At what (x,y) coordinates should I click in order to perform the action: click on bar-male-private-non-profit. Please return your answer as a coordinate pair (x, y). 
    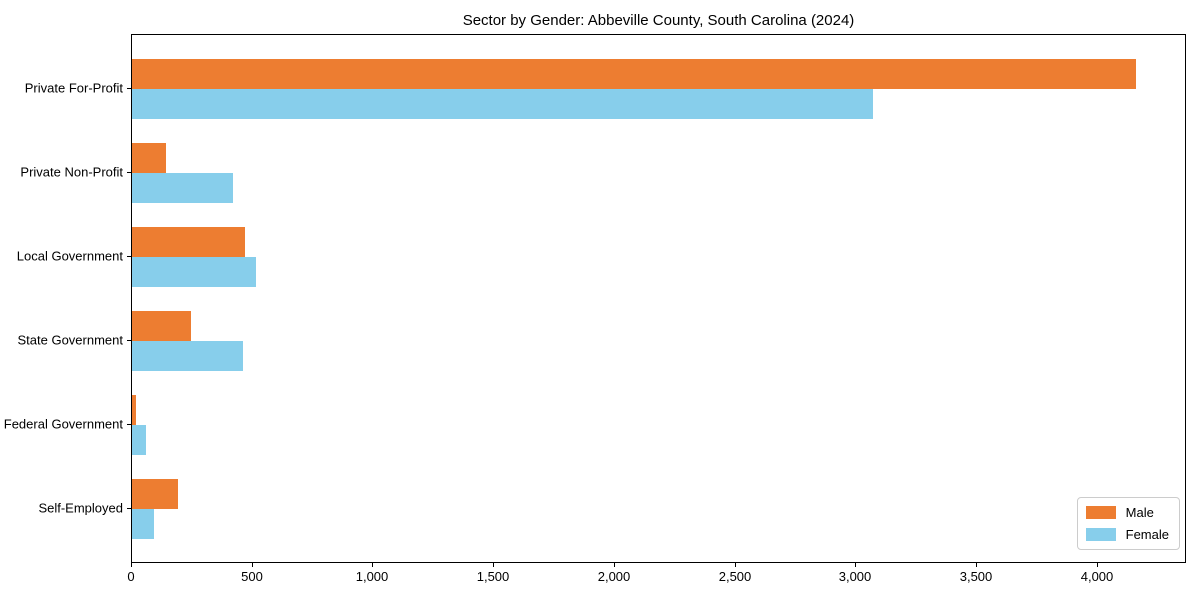
    Looking at the image, I should click on (149, 158).